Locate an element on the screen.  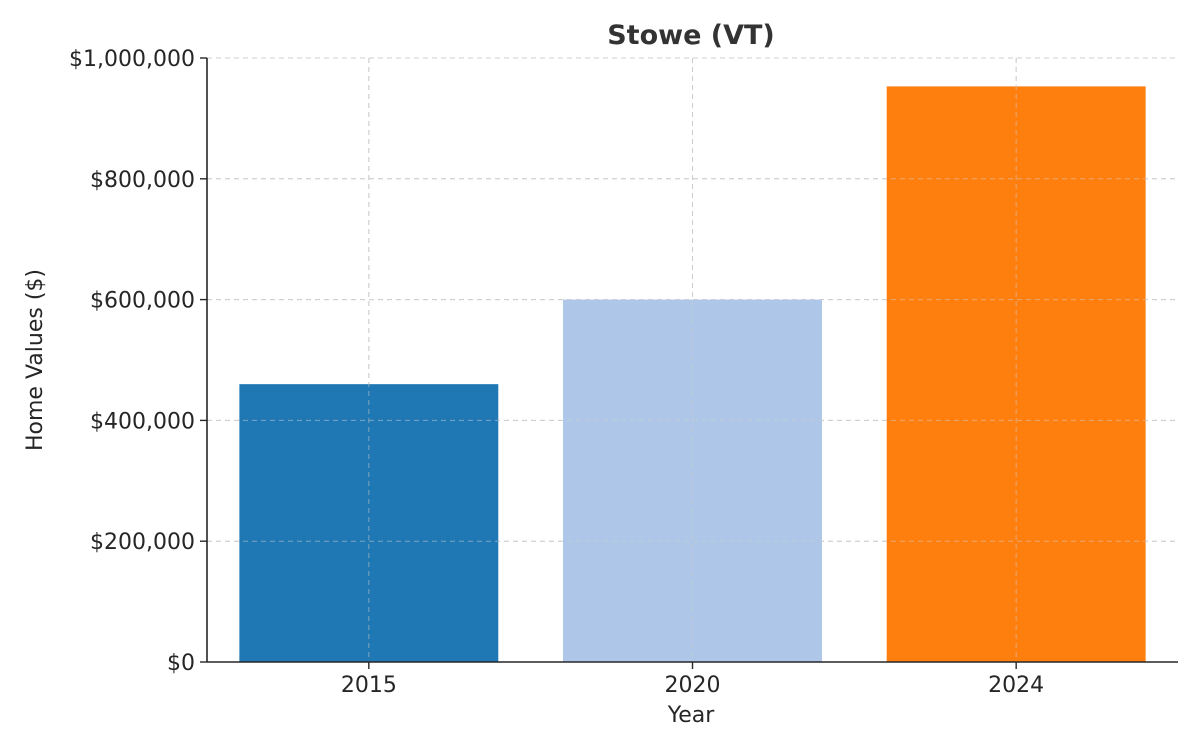
chart-title: Stowe (VT) is located at coordinates (691, 35).